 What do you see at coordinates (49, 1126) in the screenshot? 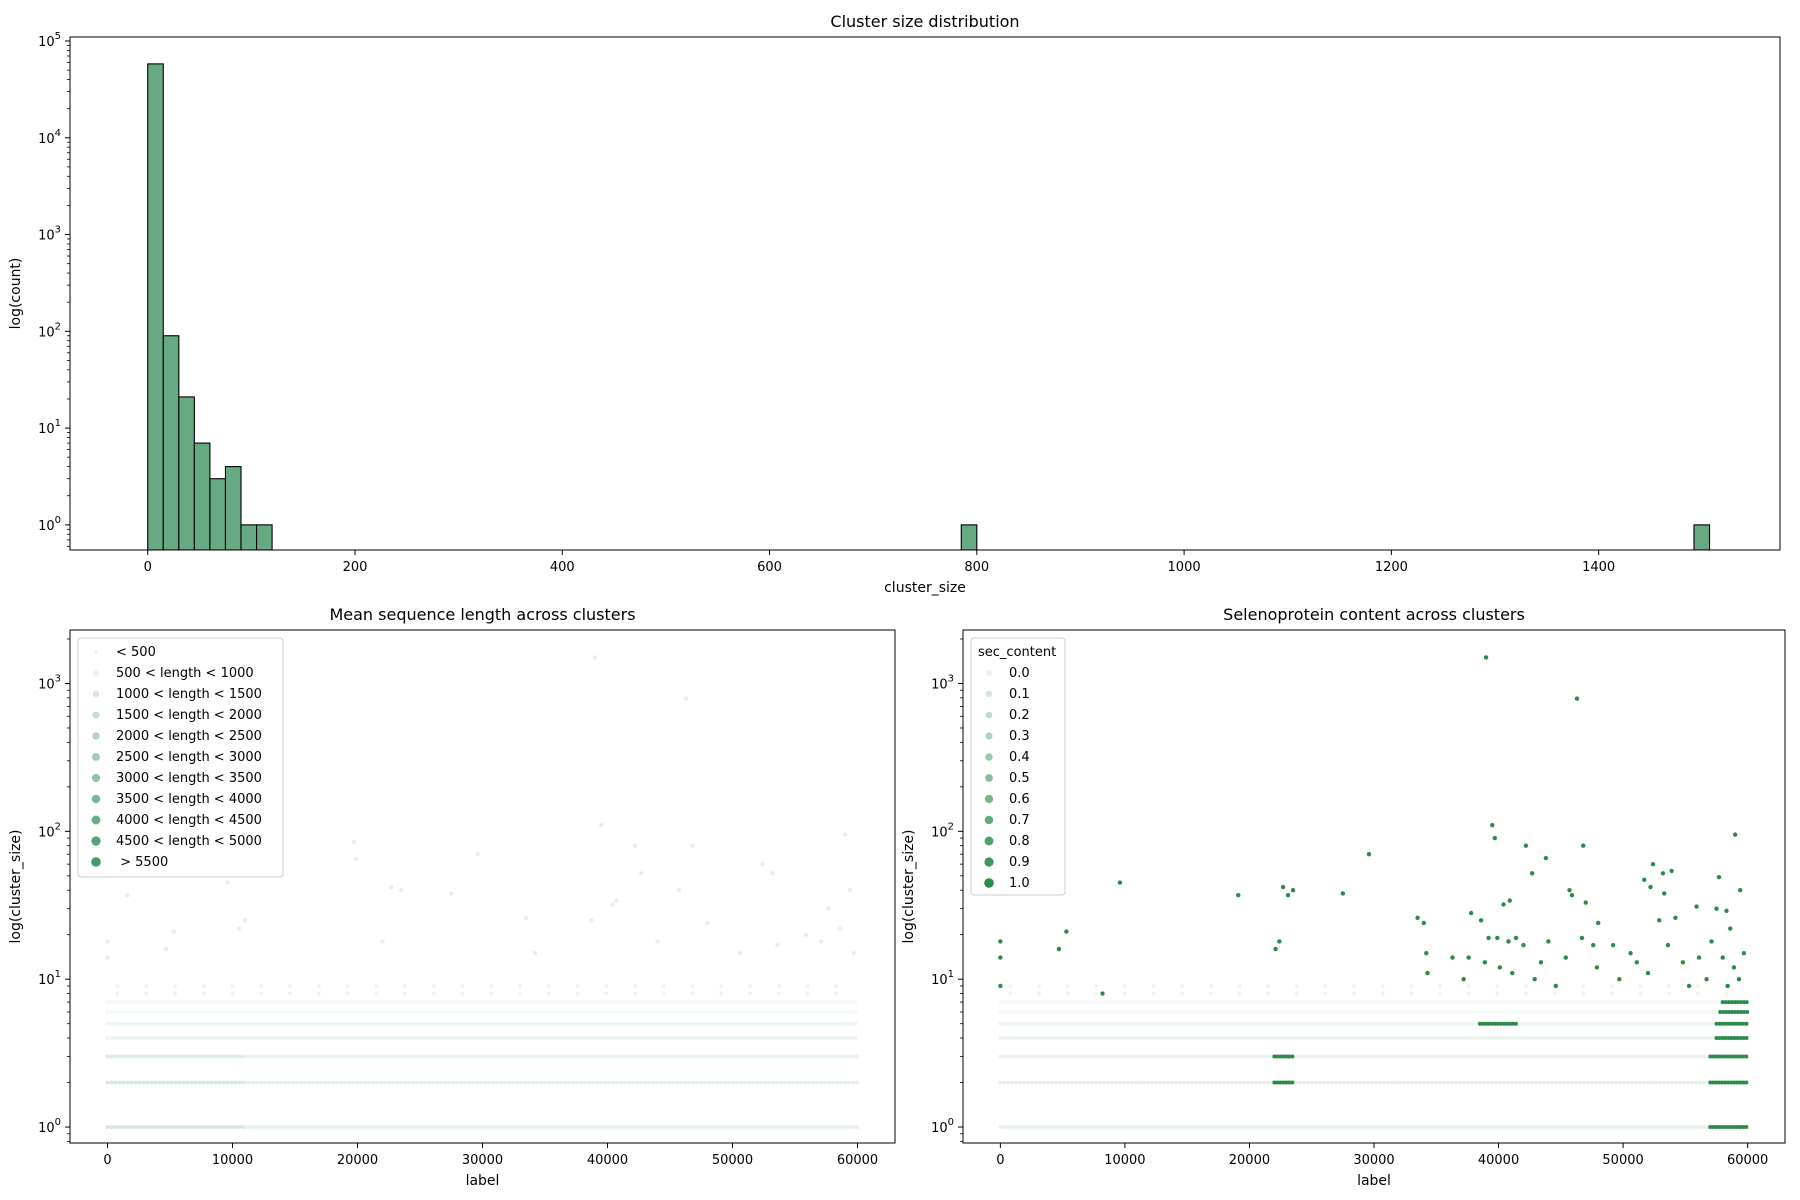
I see `y-tick-label: 10⁰` at bounding box center [49, 1126].